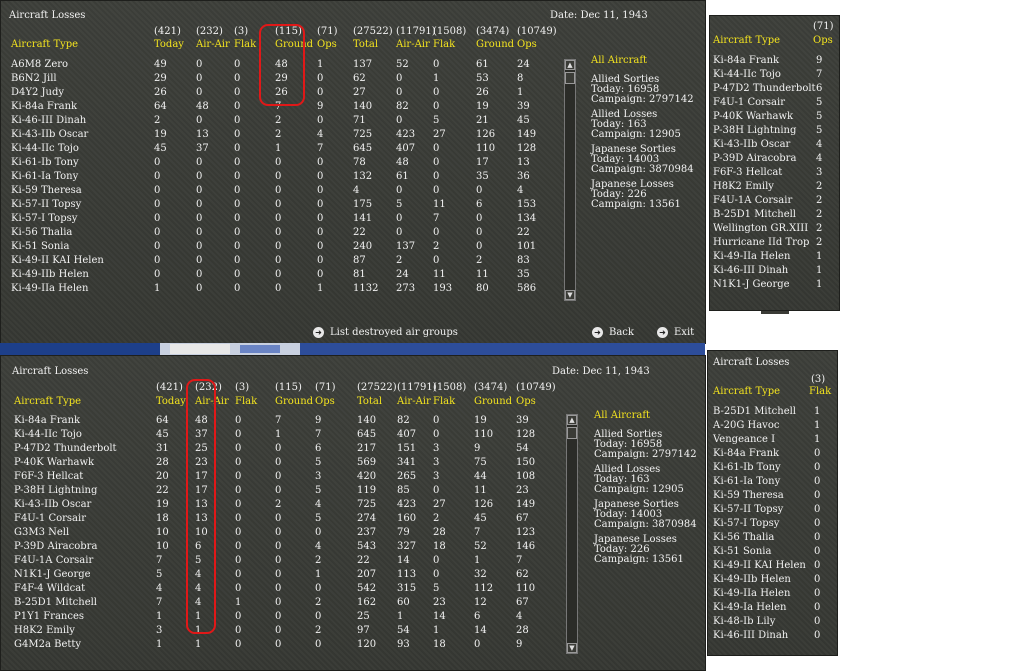 The height and width of the screenshot is (671, 1024). What do you see at coordinates (44, 218) in the screenshot?
I see `aircraft-type-cell: Ki-57-I Topsy` at bounding box center [44, 218].